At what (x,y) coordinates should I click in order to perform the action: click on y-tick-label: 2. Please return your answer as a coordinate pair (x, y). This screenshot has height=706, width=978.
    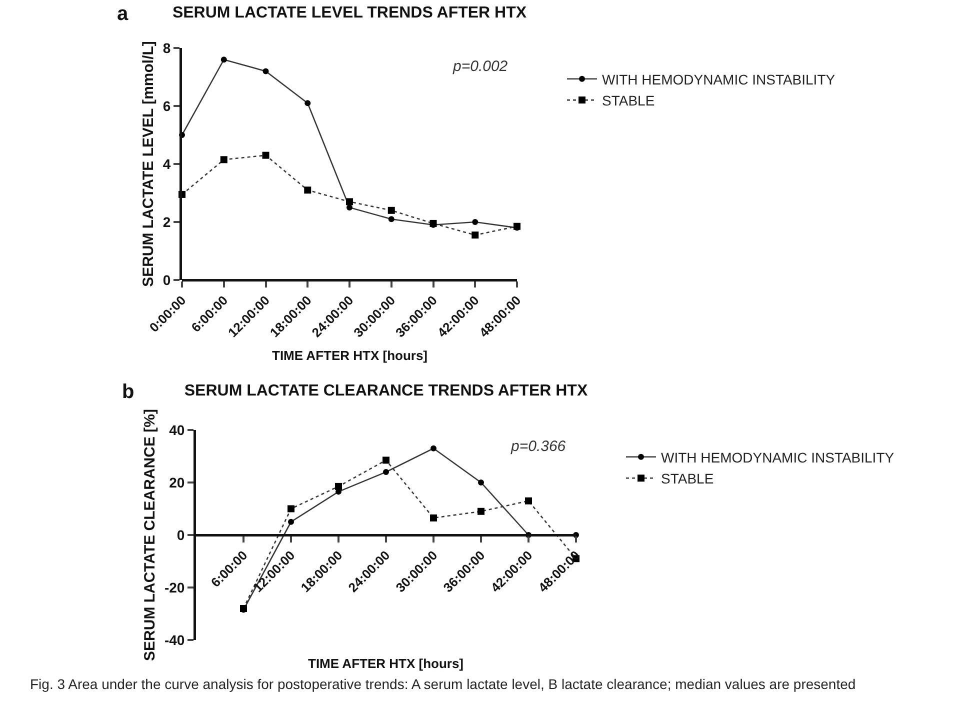
    Looking at the image, I should click on (166, 222).